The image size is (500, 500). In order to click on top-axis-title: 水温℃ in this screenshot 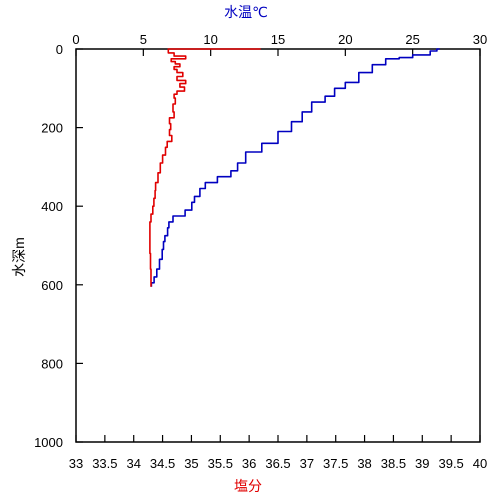, I will do `click(246, 12)`.